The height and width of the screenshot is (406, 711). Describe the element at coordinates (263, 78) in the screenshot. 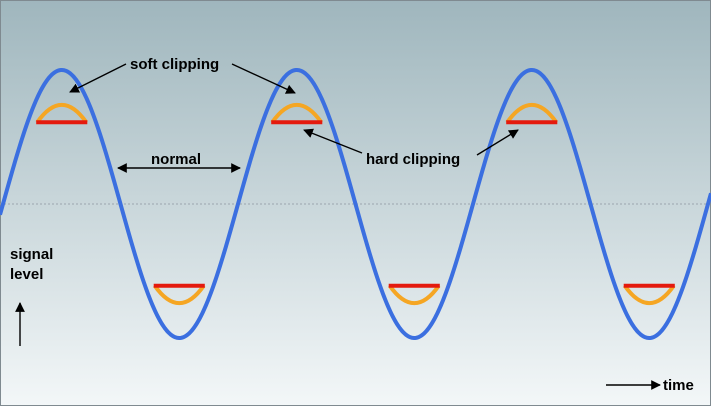

I see `soft-clipping-arrow-right` at that location.